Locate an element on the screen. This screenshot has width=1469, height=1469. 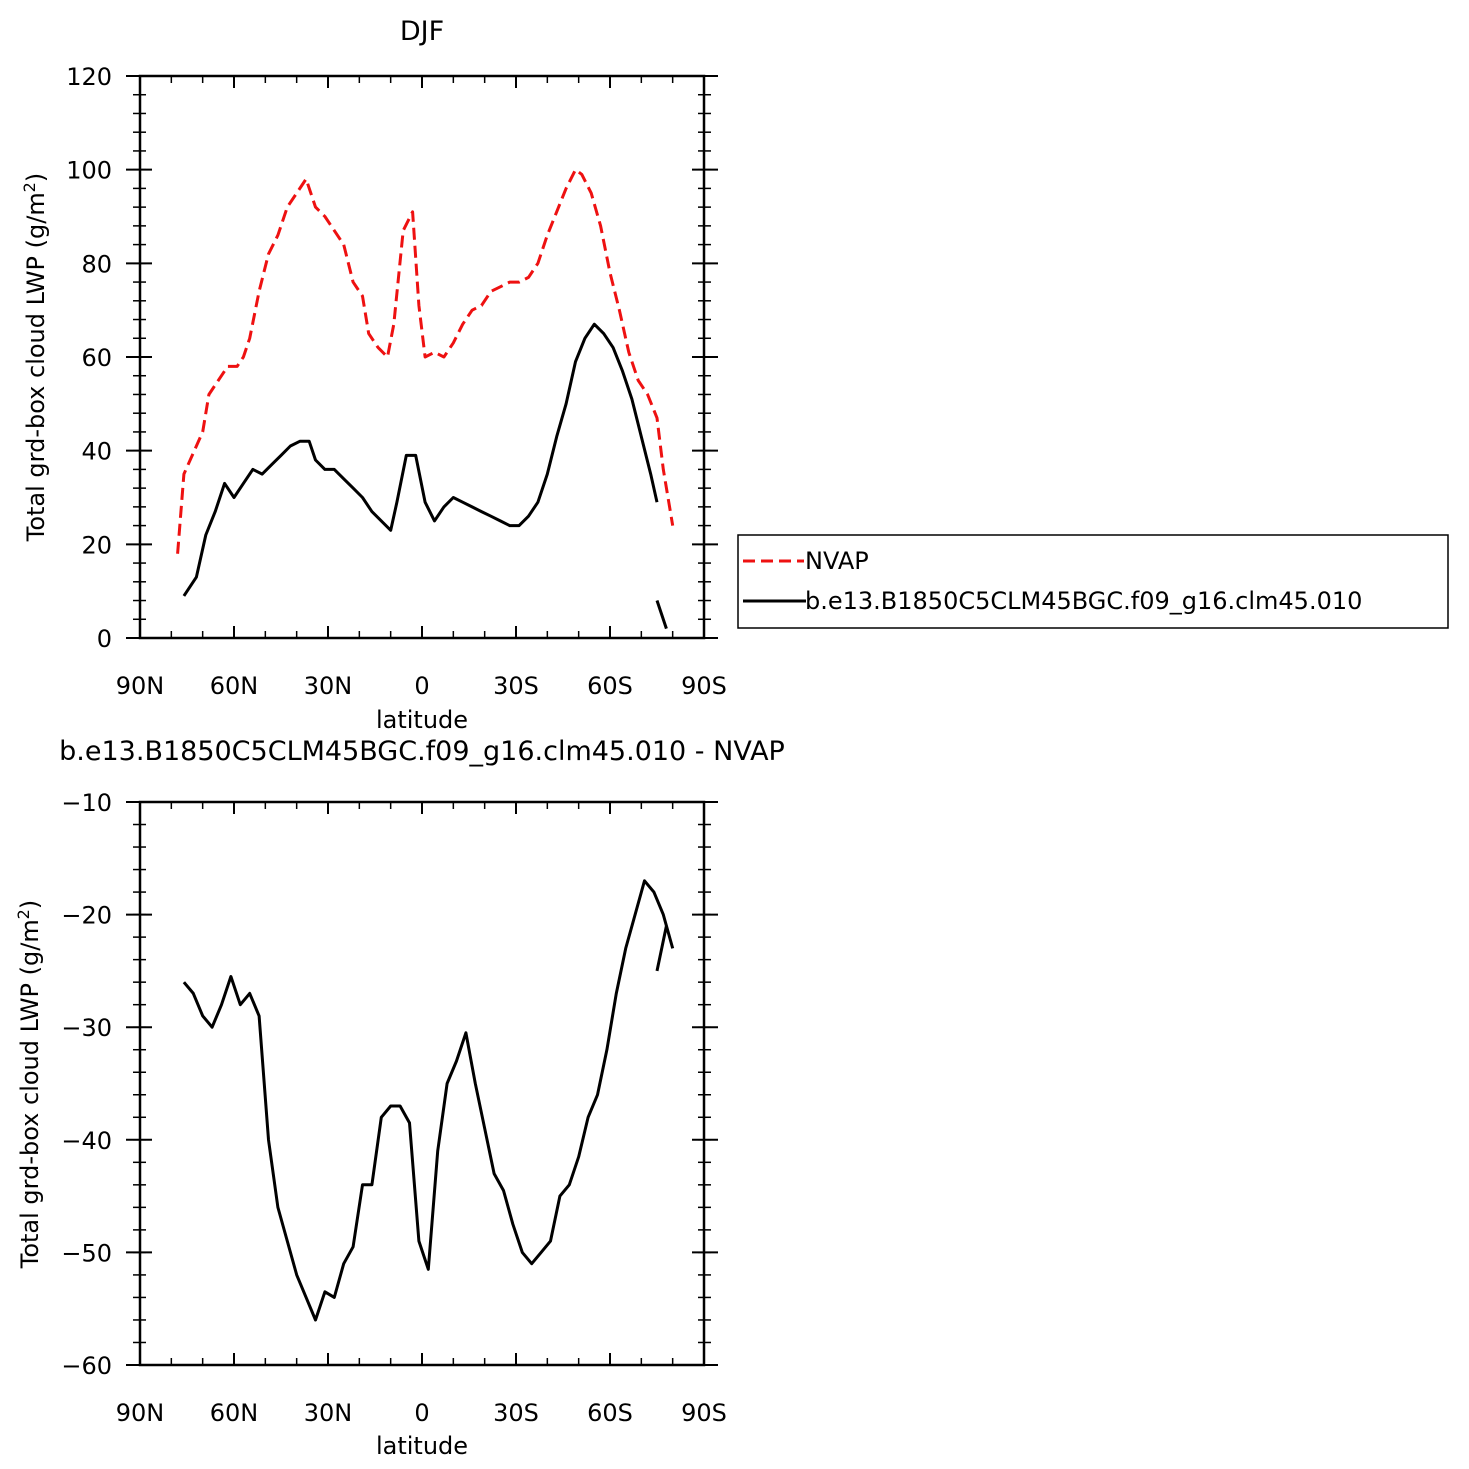
y-tick-label: 80 is located at coordinates (96, 264).